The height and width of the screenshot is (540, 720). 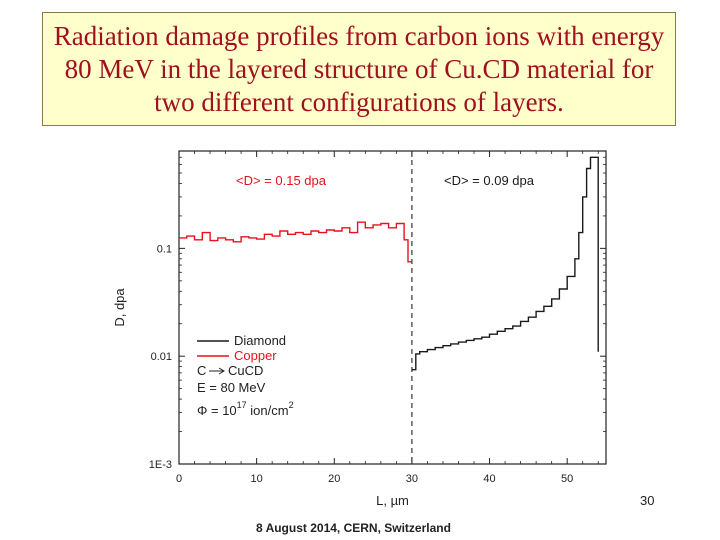 What do you see at coordinates (353, 528) in the screenshot?
I see `footer-text: 8 August 2014, CERN, Switzerland` at bounding box center [353, 528].